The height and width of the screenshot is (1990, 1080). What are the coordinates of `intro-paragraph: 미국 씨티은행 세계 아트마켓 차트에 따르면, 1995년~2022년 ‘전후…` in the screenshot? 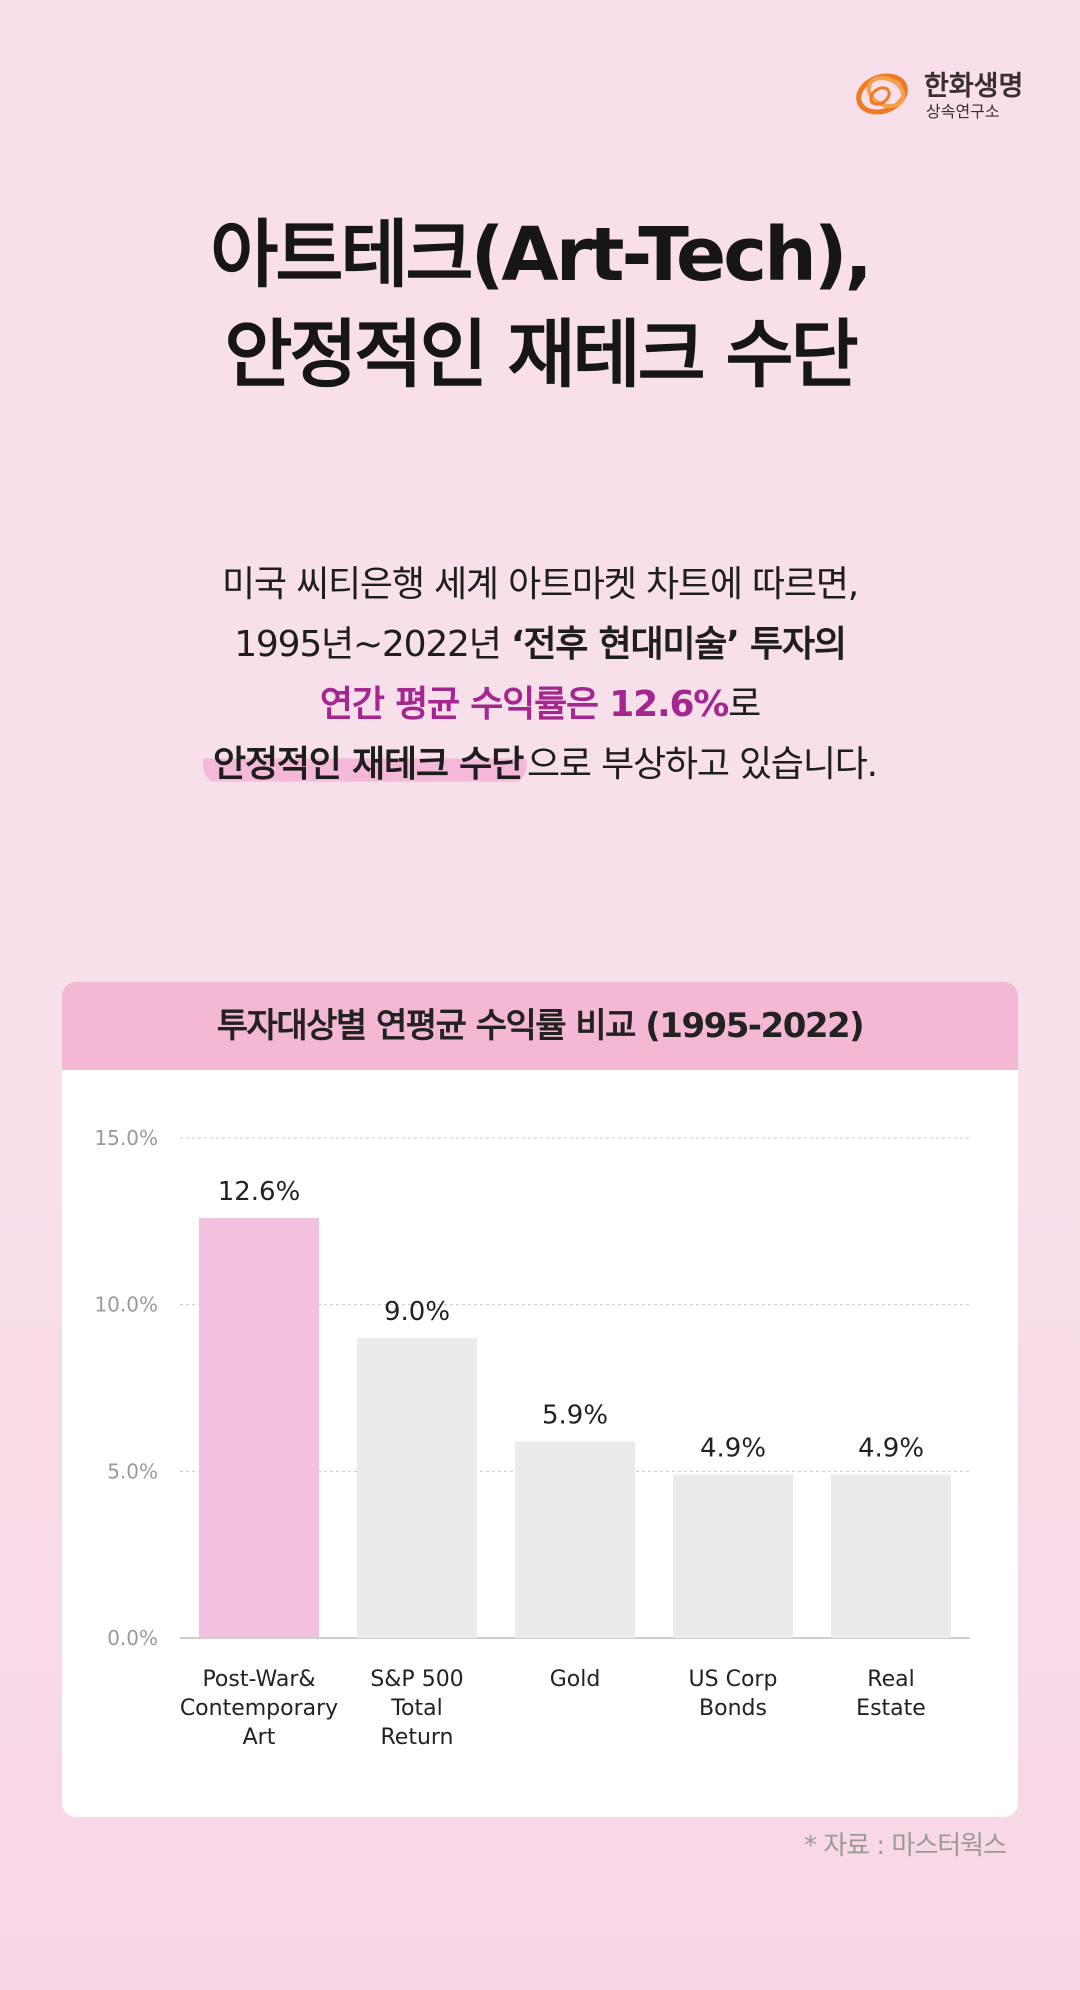 It's located at (540, 675).